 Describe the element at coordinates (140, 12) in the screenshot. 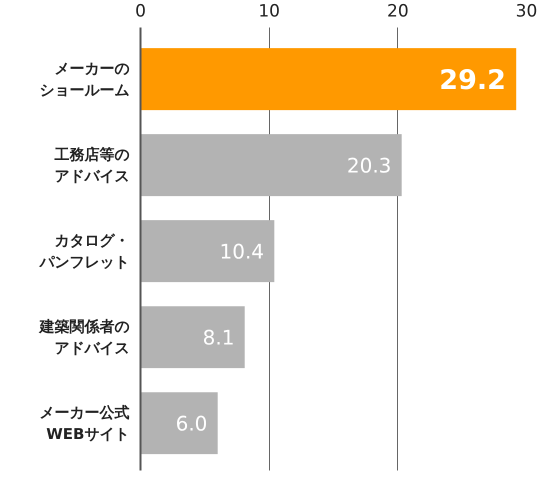

I see `x-tick-label: 0` at that location.